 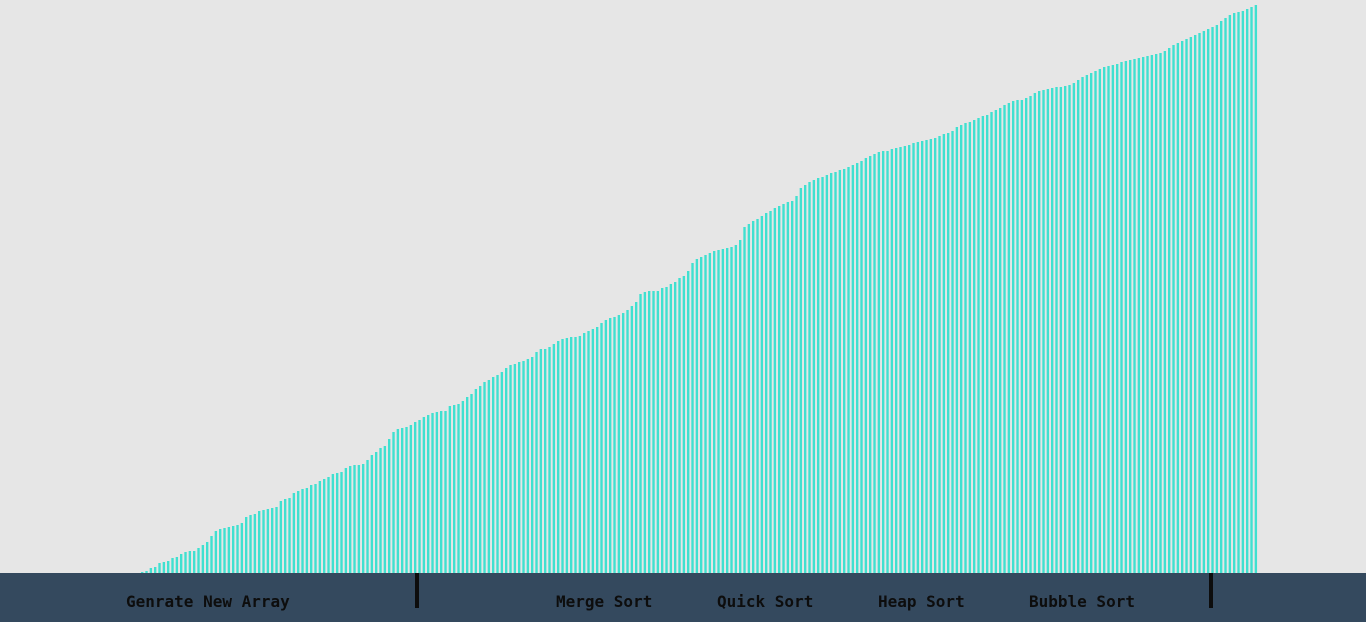 What do you see at coordinates (1211, 590) in the screenshot?
I see `navbar-divider-right` at bounding box center [1211, 590].